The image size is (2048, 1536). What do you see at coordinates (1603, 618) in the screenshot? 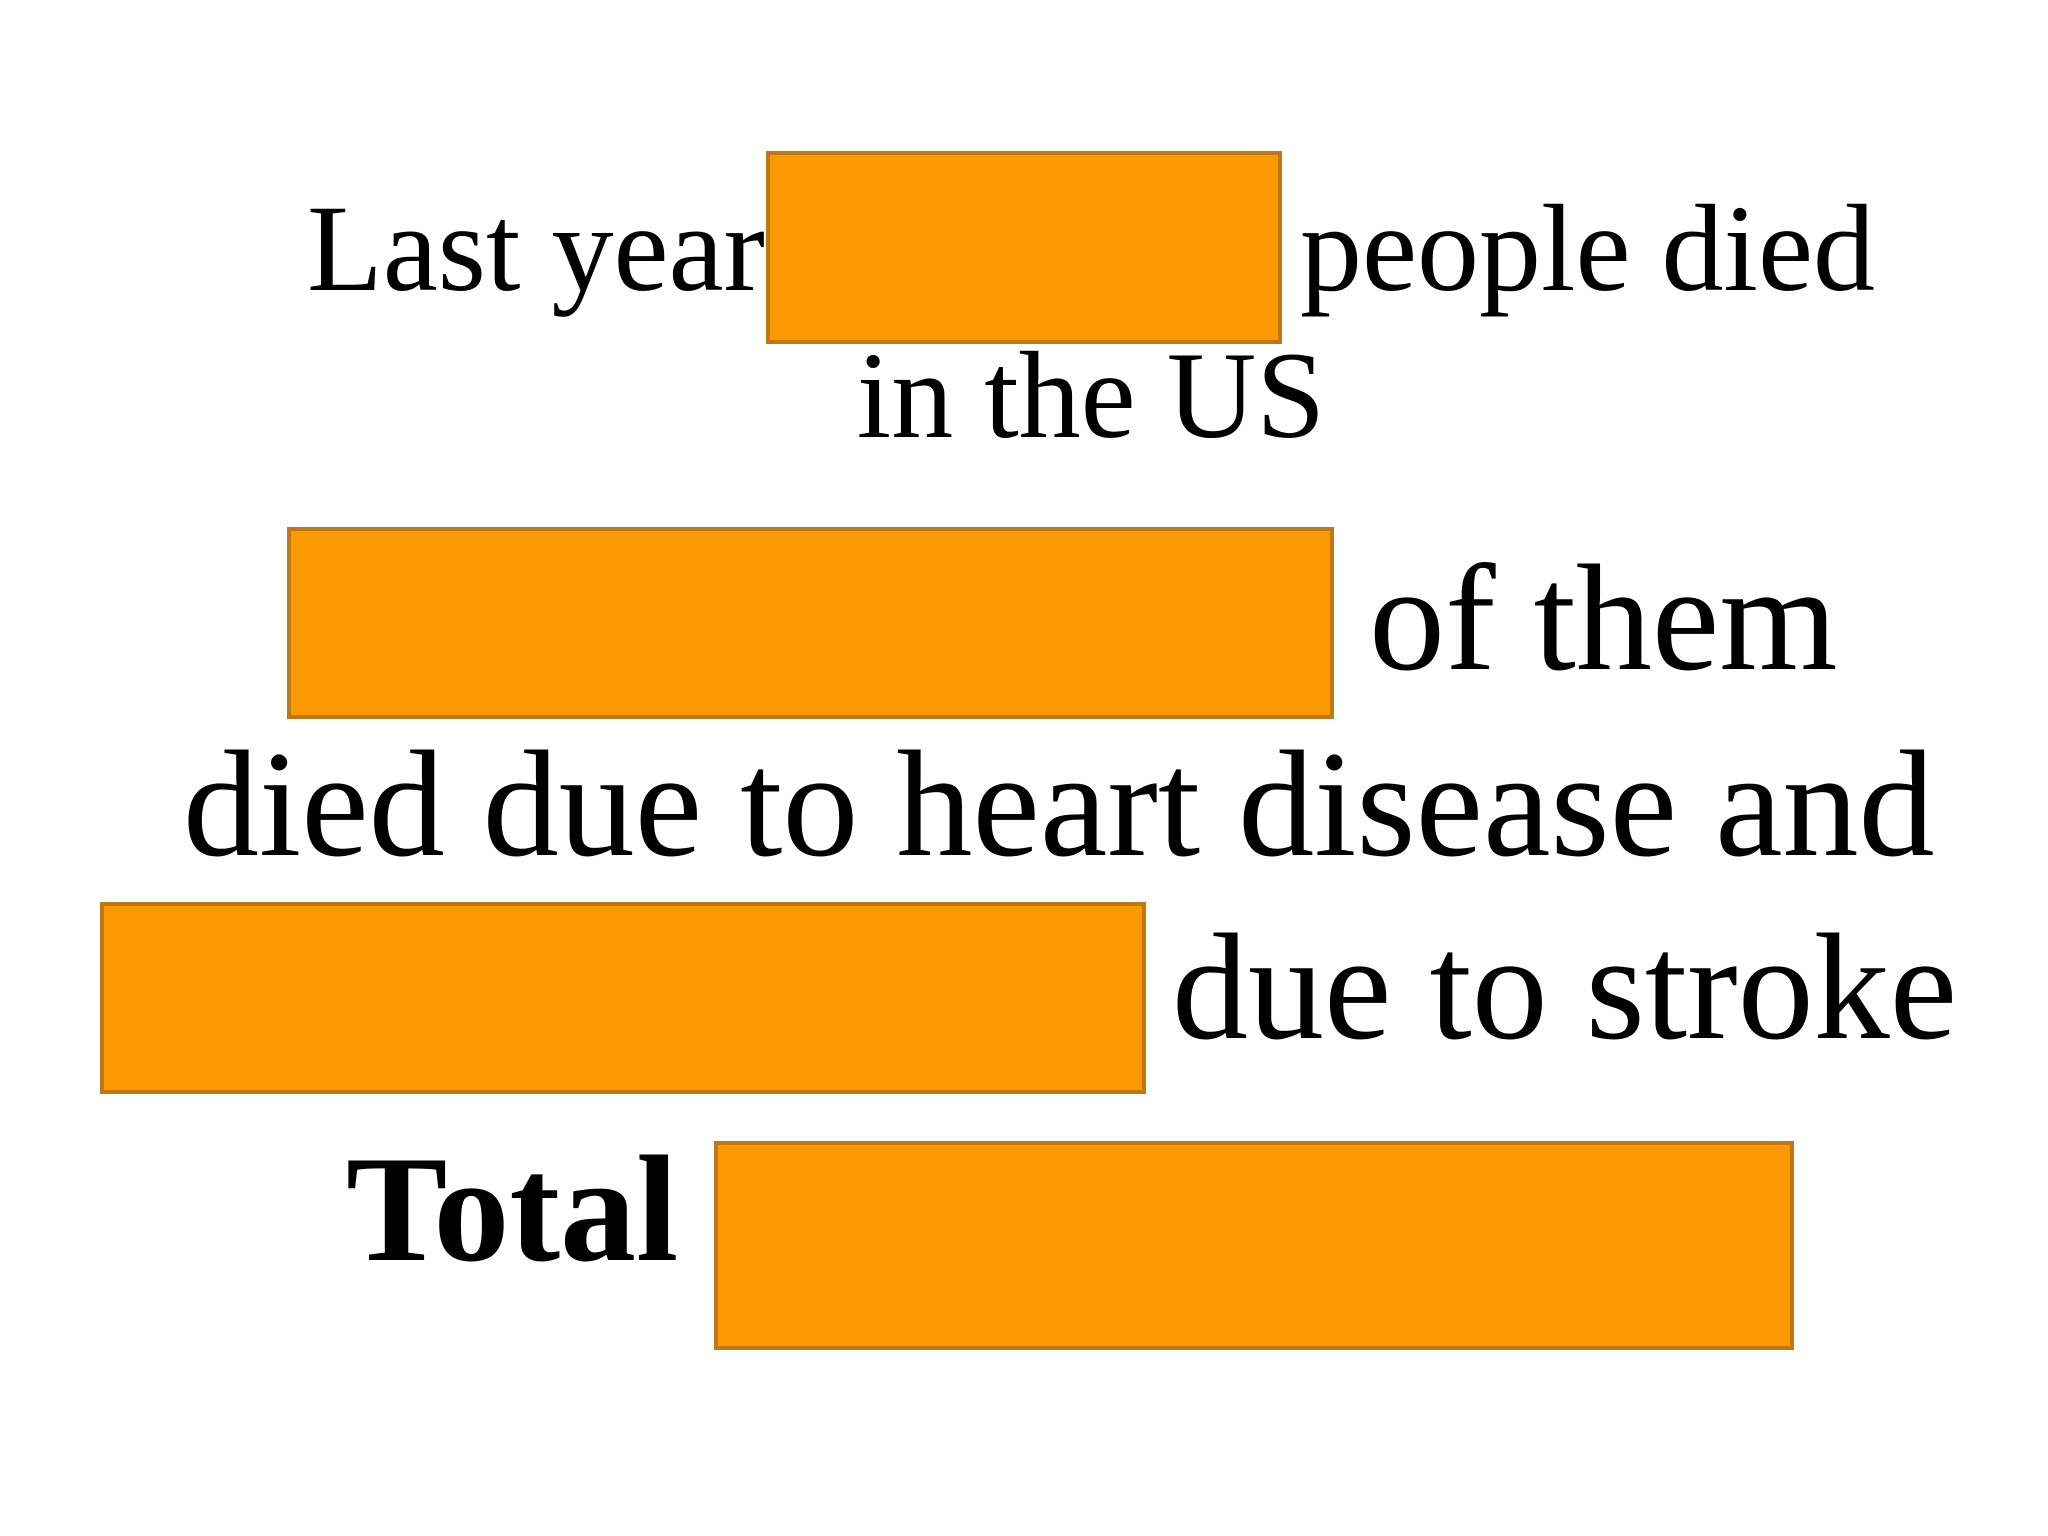
I see `text-of-them: of them` at bounding box center [1603, 618].